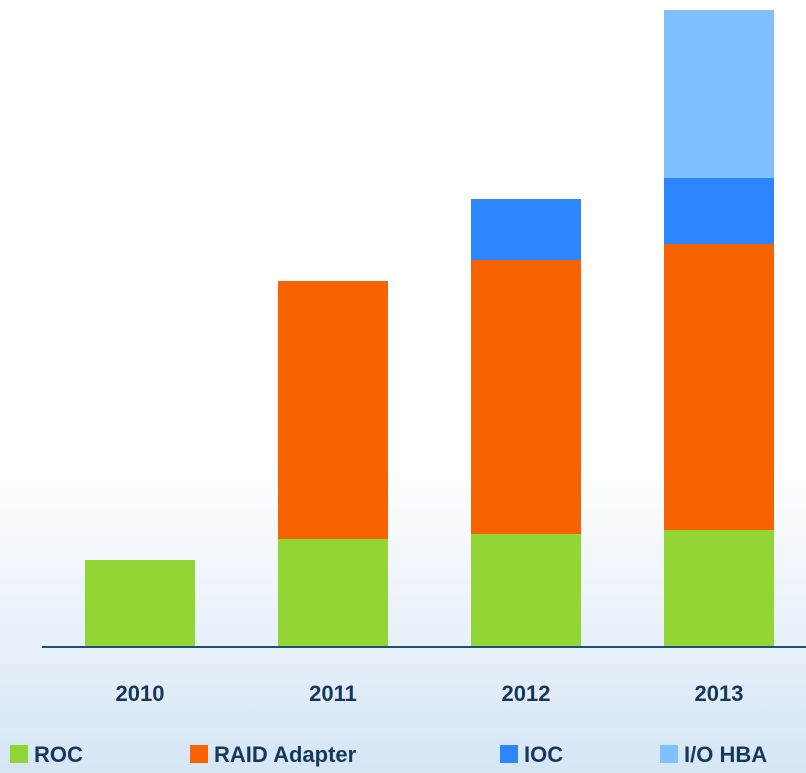 The width and height of the screenshot is (806, 773). What do you see at coordinates (725, 754) in the screenshot?
I see `legend-label: I/O HBA` at bounding box center [725, 754].